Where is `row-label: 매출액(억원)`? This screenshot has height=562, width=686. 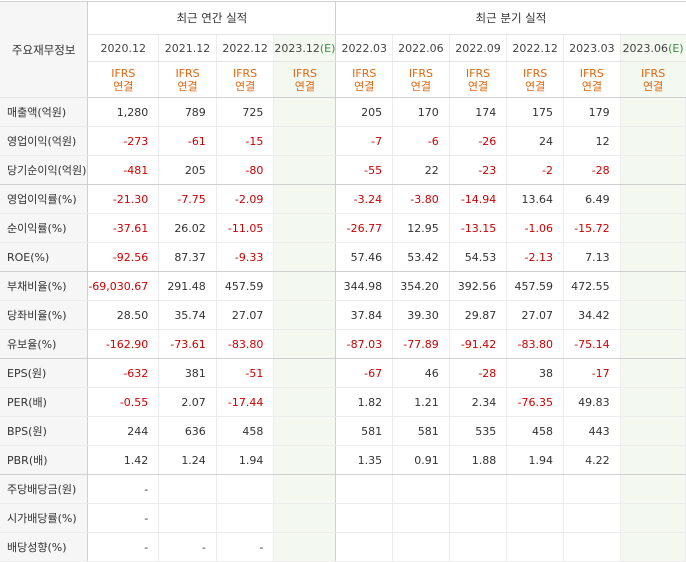
row-label: 매출액(억원) is located at coordinates (44, 112).